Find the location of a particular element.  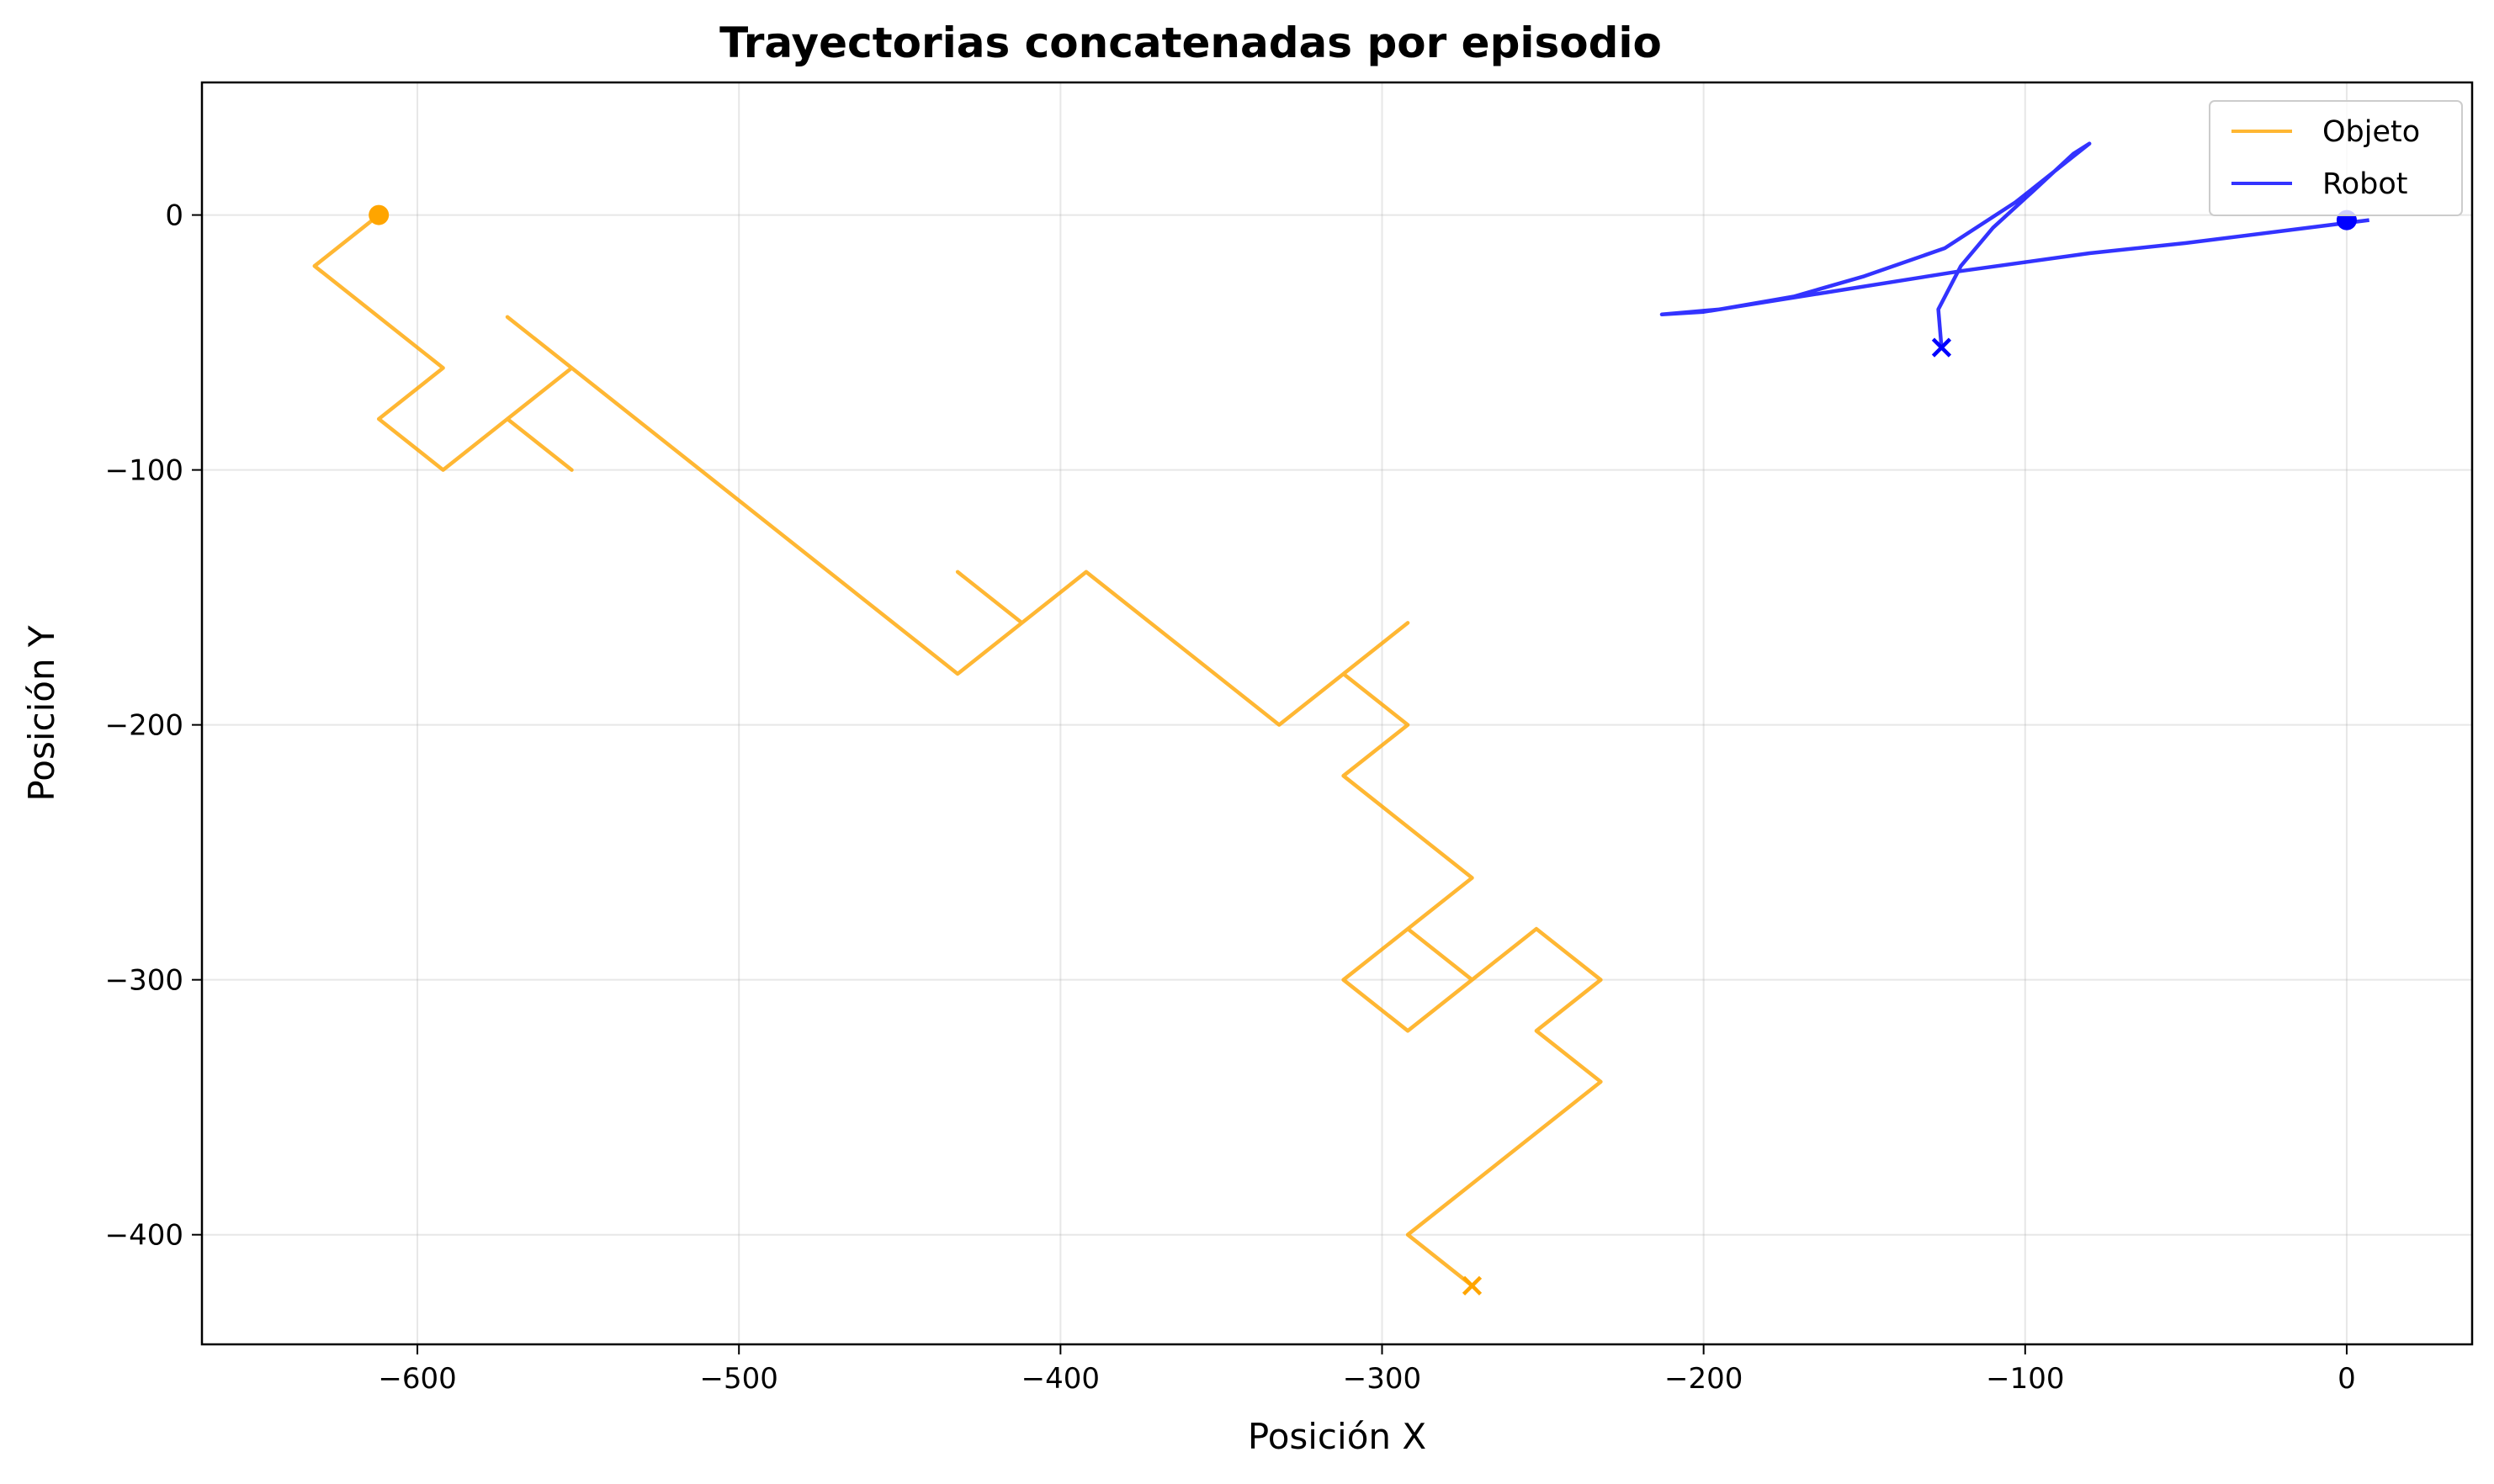

x-tick-label: −500 is located at coordinates (739, 1379).